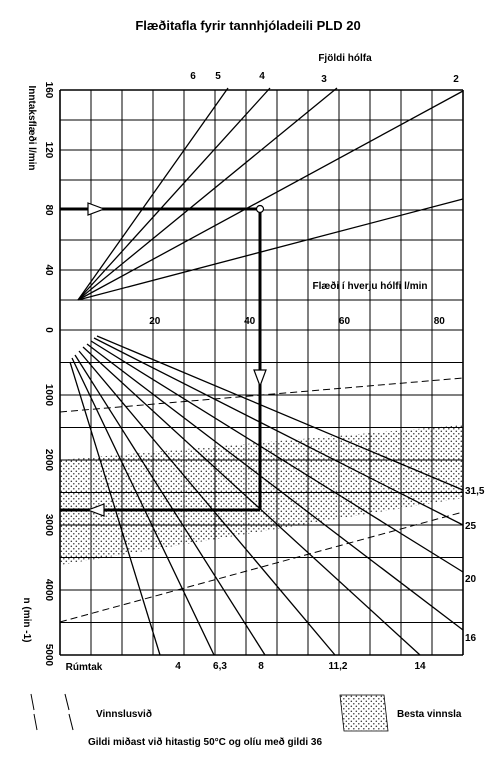 Image resolution: width=497 pixels, height=764 pixels. What do you see at coordinates (48, 460) in the screenshot?
I see `lower-y-tick-label: 2000` at bounding box center [48, 460].